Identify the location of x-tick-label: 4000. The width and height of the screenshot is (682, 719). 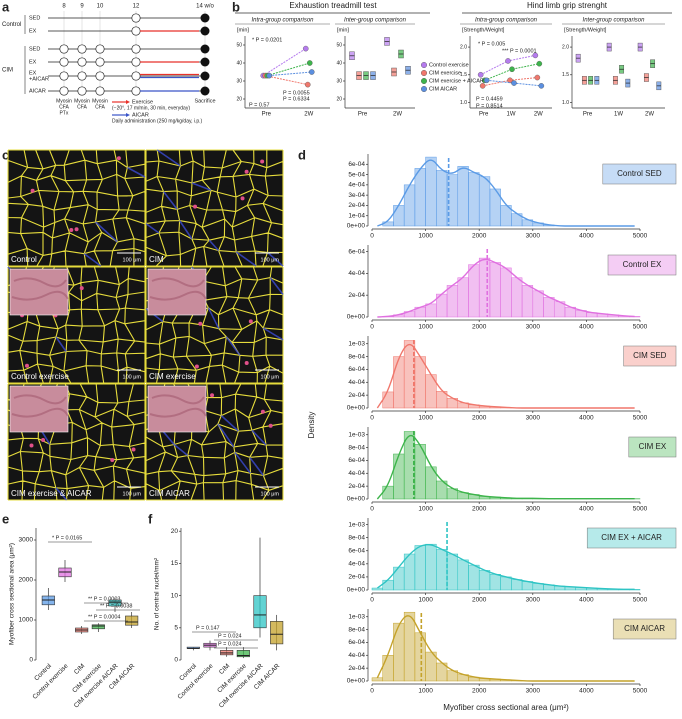
(586, 600).